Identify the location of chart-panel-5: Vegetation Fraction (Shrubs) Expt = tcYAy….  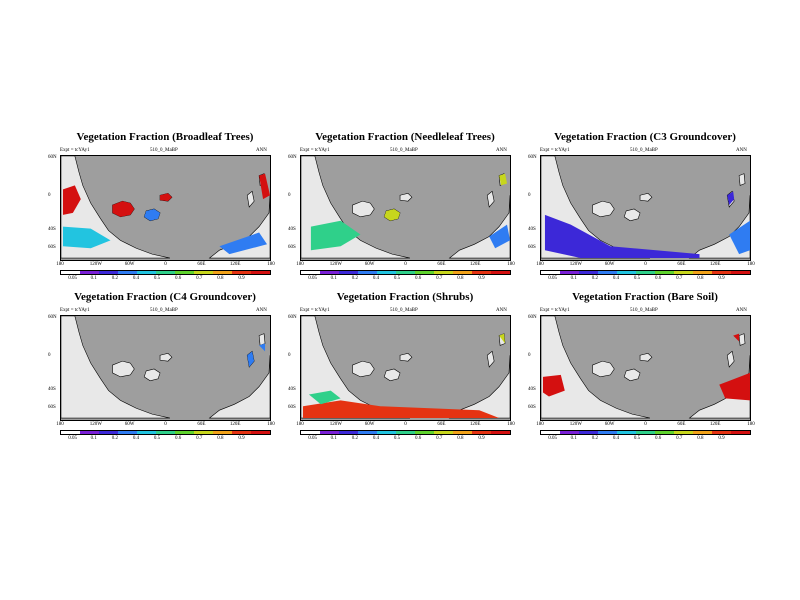
(404, 366).